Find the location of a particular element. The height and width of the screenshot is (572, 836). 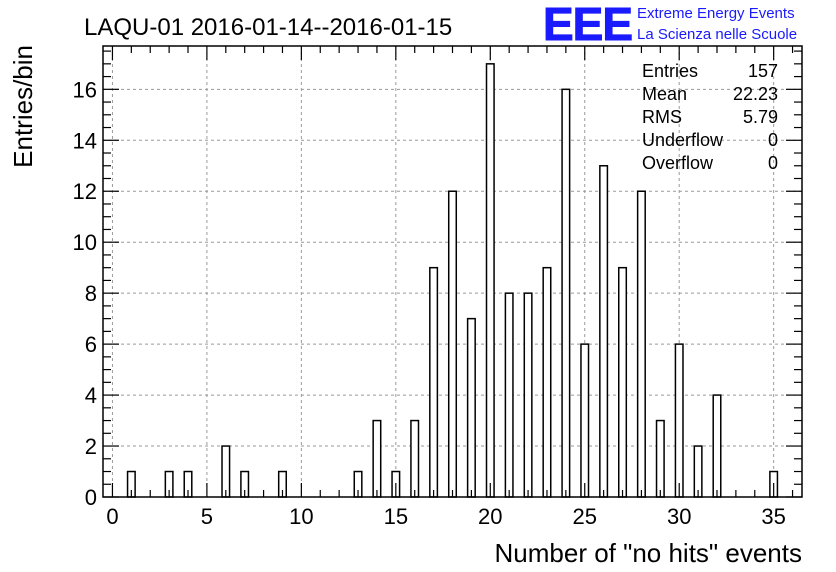

x-tick-label: 30 is located at coordinates (679, 516).